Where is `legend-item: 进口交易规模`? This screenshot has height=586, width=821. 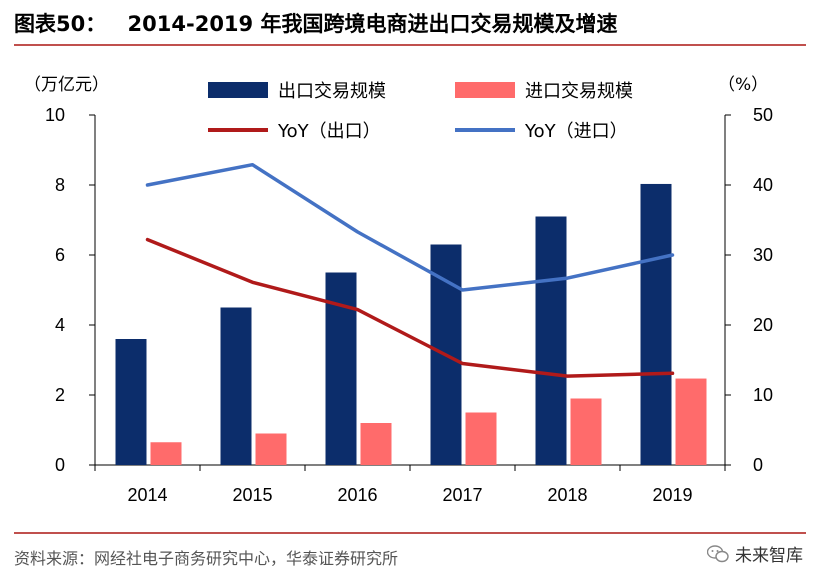
legend-item: 进口交易规模 is located at coordinates (544, 91).